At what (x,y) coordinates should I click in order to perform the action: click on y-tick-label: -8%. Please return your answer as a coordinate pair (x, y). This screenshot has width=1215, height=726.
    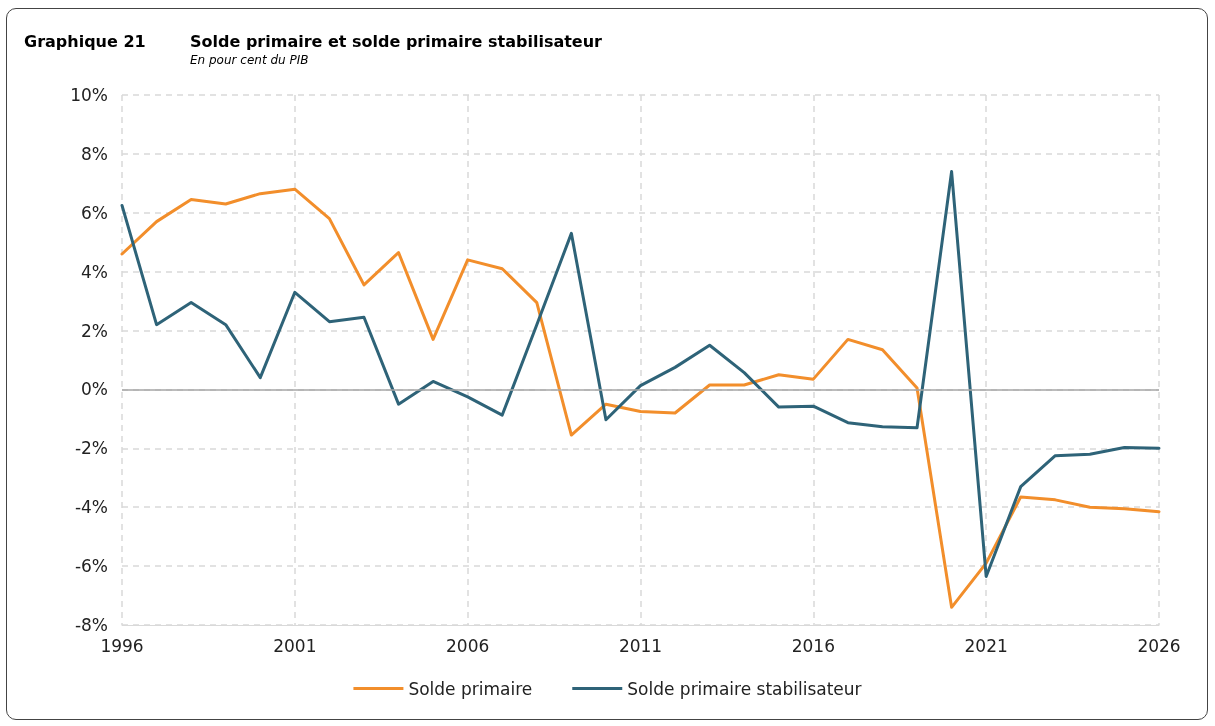
    Looking at the image, I should click on (91, 625).